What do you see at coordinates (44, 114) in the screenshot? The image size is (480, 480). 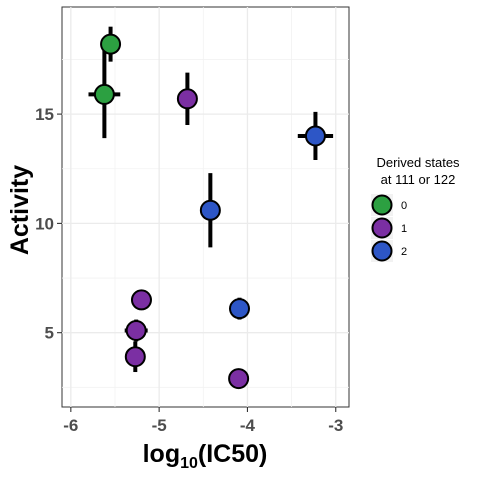 I see `y-tick-label: 15` at bounding box center [44, 114].